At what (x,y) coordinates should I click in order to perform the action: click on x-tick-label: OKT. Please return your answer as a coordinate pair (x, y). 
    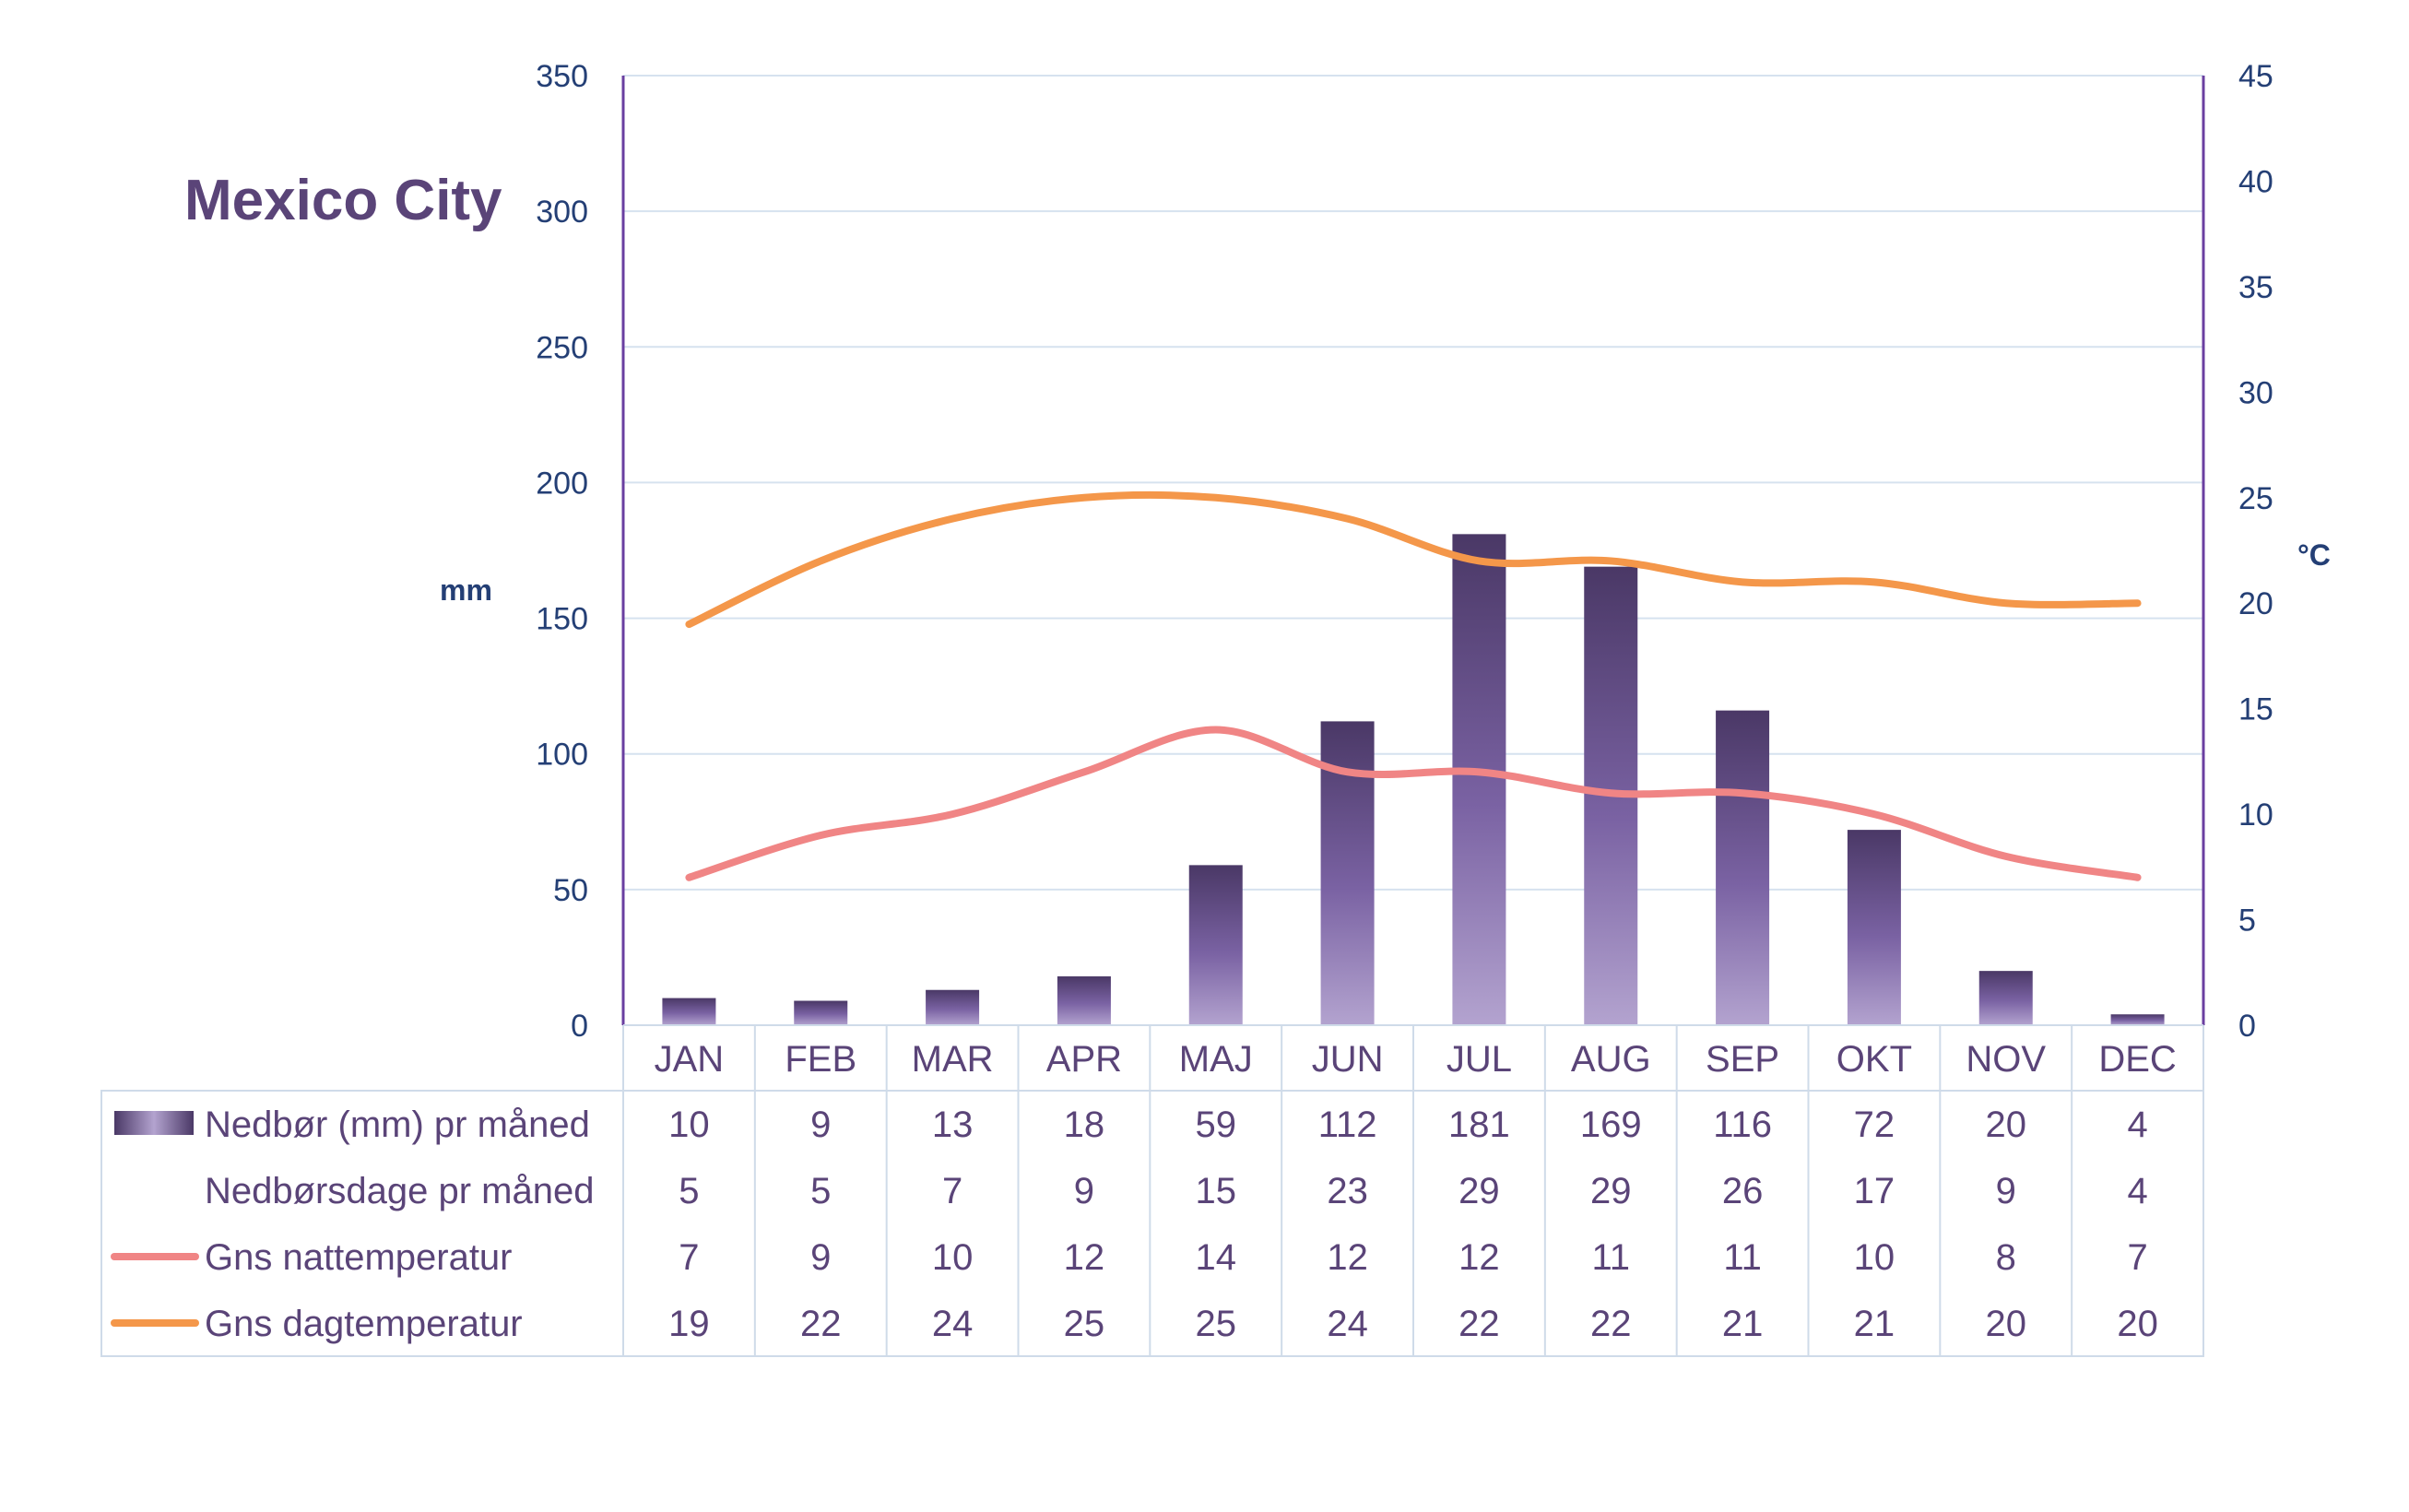
    Looking at the image, I should click on (1874, 1059).